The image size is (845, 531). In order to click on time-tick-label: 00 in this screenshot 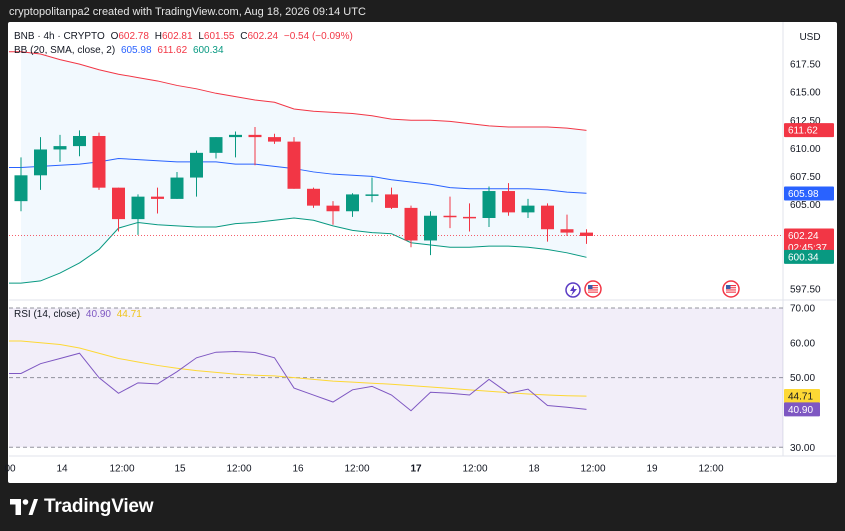, I will do `click(10, 469)`.